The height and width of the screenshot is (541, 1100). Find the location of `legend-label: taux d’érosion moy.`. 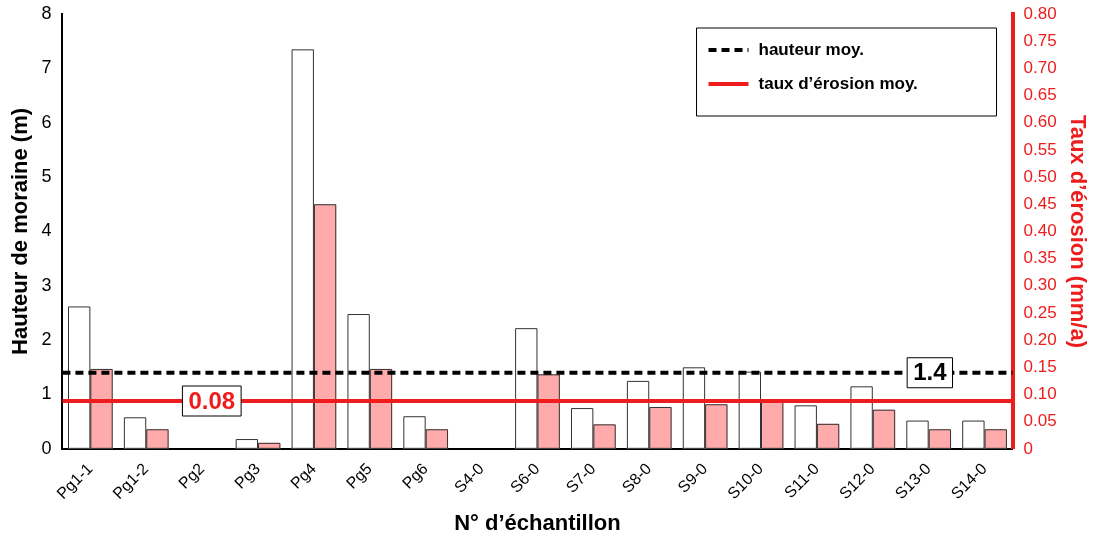

legend-label: taux d’érosion moy. is located at coordinates (838, 83).